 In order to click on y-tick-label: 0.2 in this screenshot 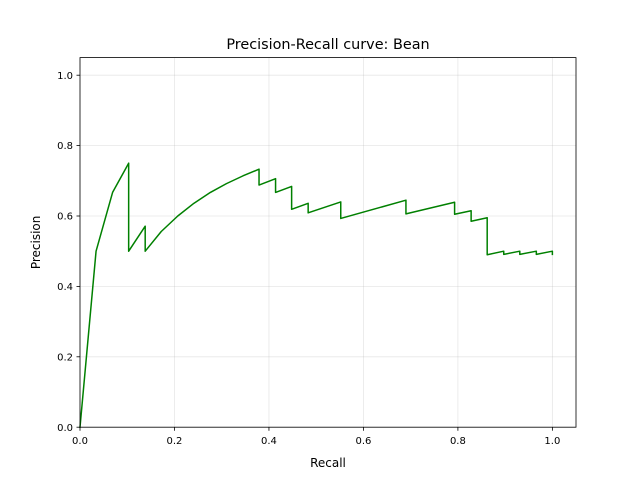, I will do `click(65, 357)`.